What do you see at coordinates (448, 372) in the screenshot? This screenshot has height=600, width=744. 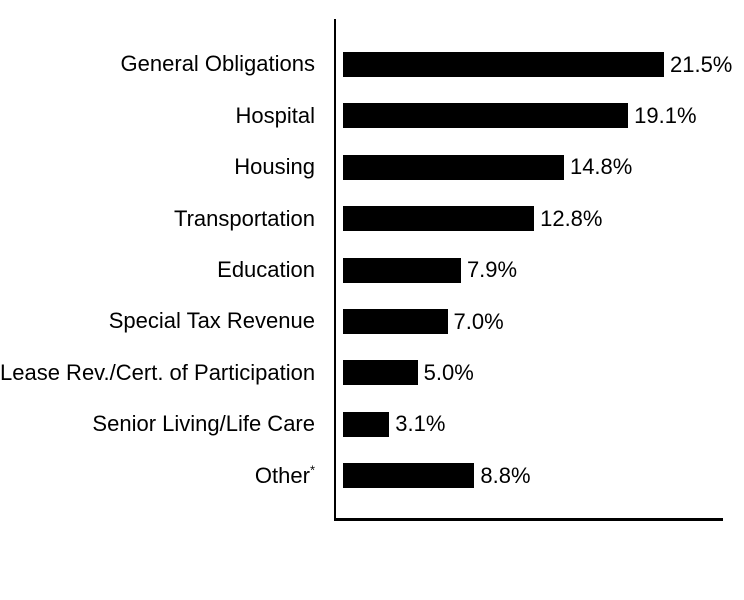 I see `value-label: 5.0%` at bounding box center [448, 372].